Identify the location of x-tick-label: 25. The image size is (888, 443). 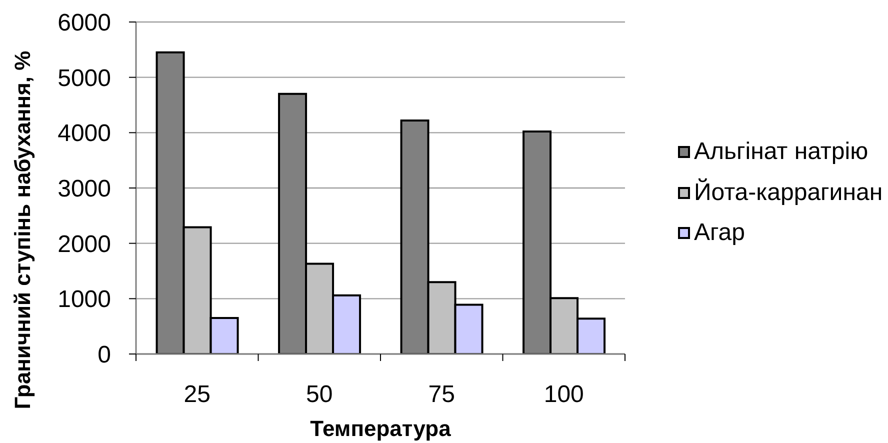
(197, 394).